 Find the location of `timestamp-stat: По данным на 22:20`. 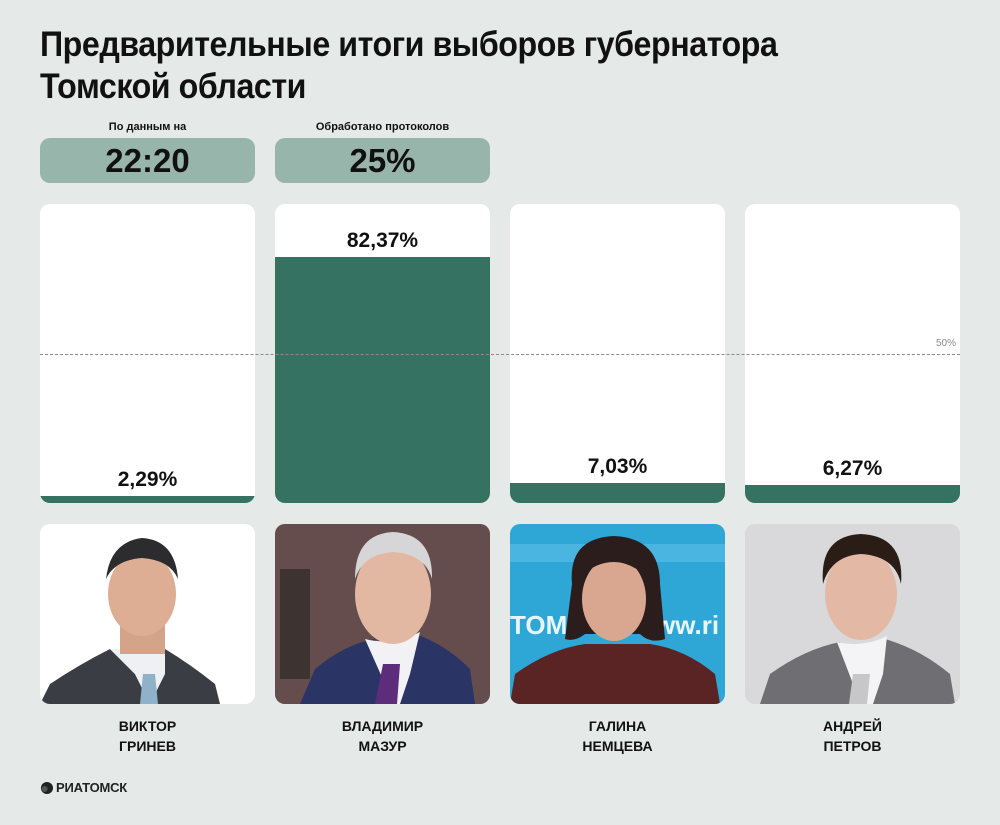

timestamp-stat: По данным на 22:20 is located at coordinates (147, 151).